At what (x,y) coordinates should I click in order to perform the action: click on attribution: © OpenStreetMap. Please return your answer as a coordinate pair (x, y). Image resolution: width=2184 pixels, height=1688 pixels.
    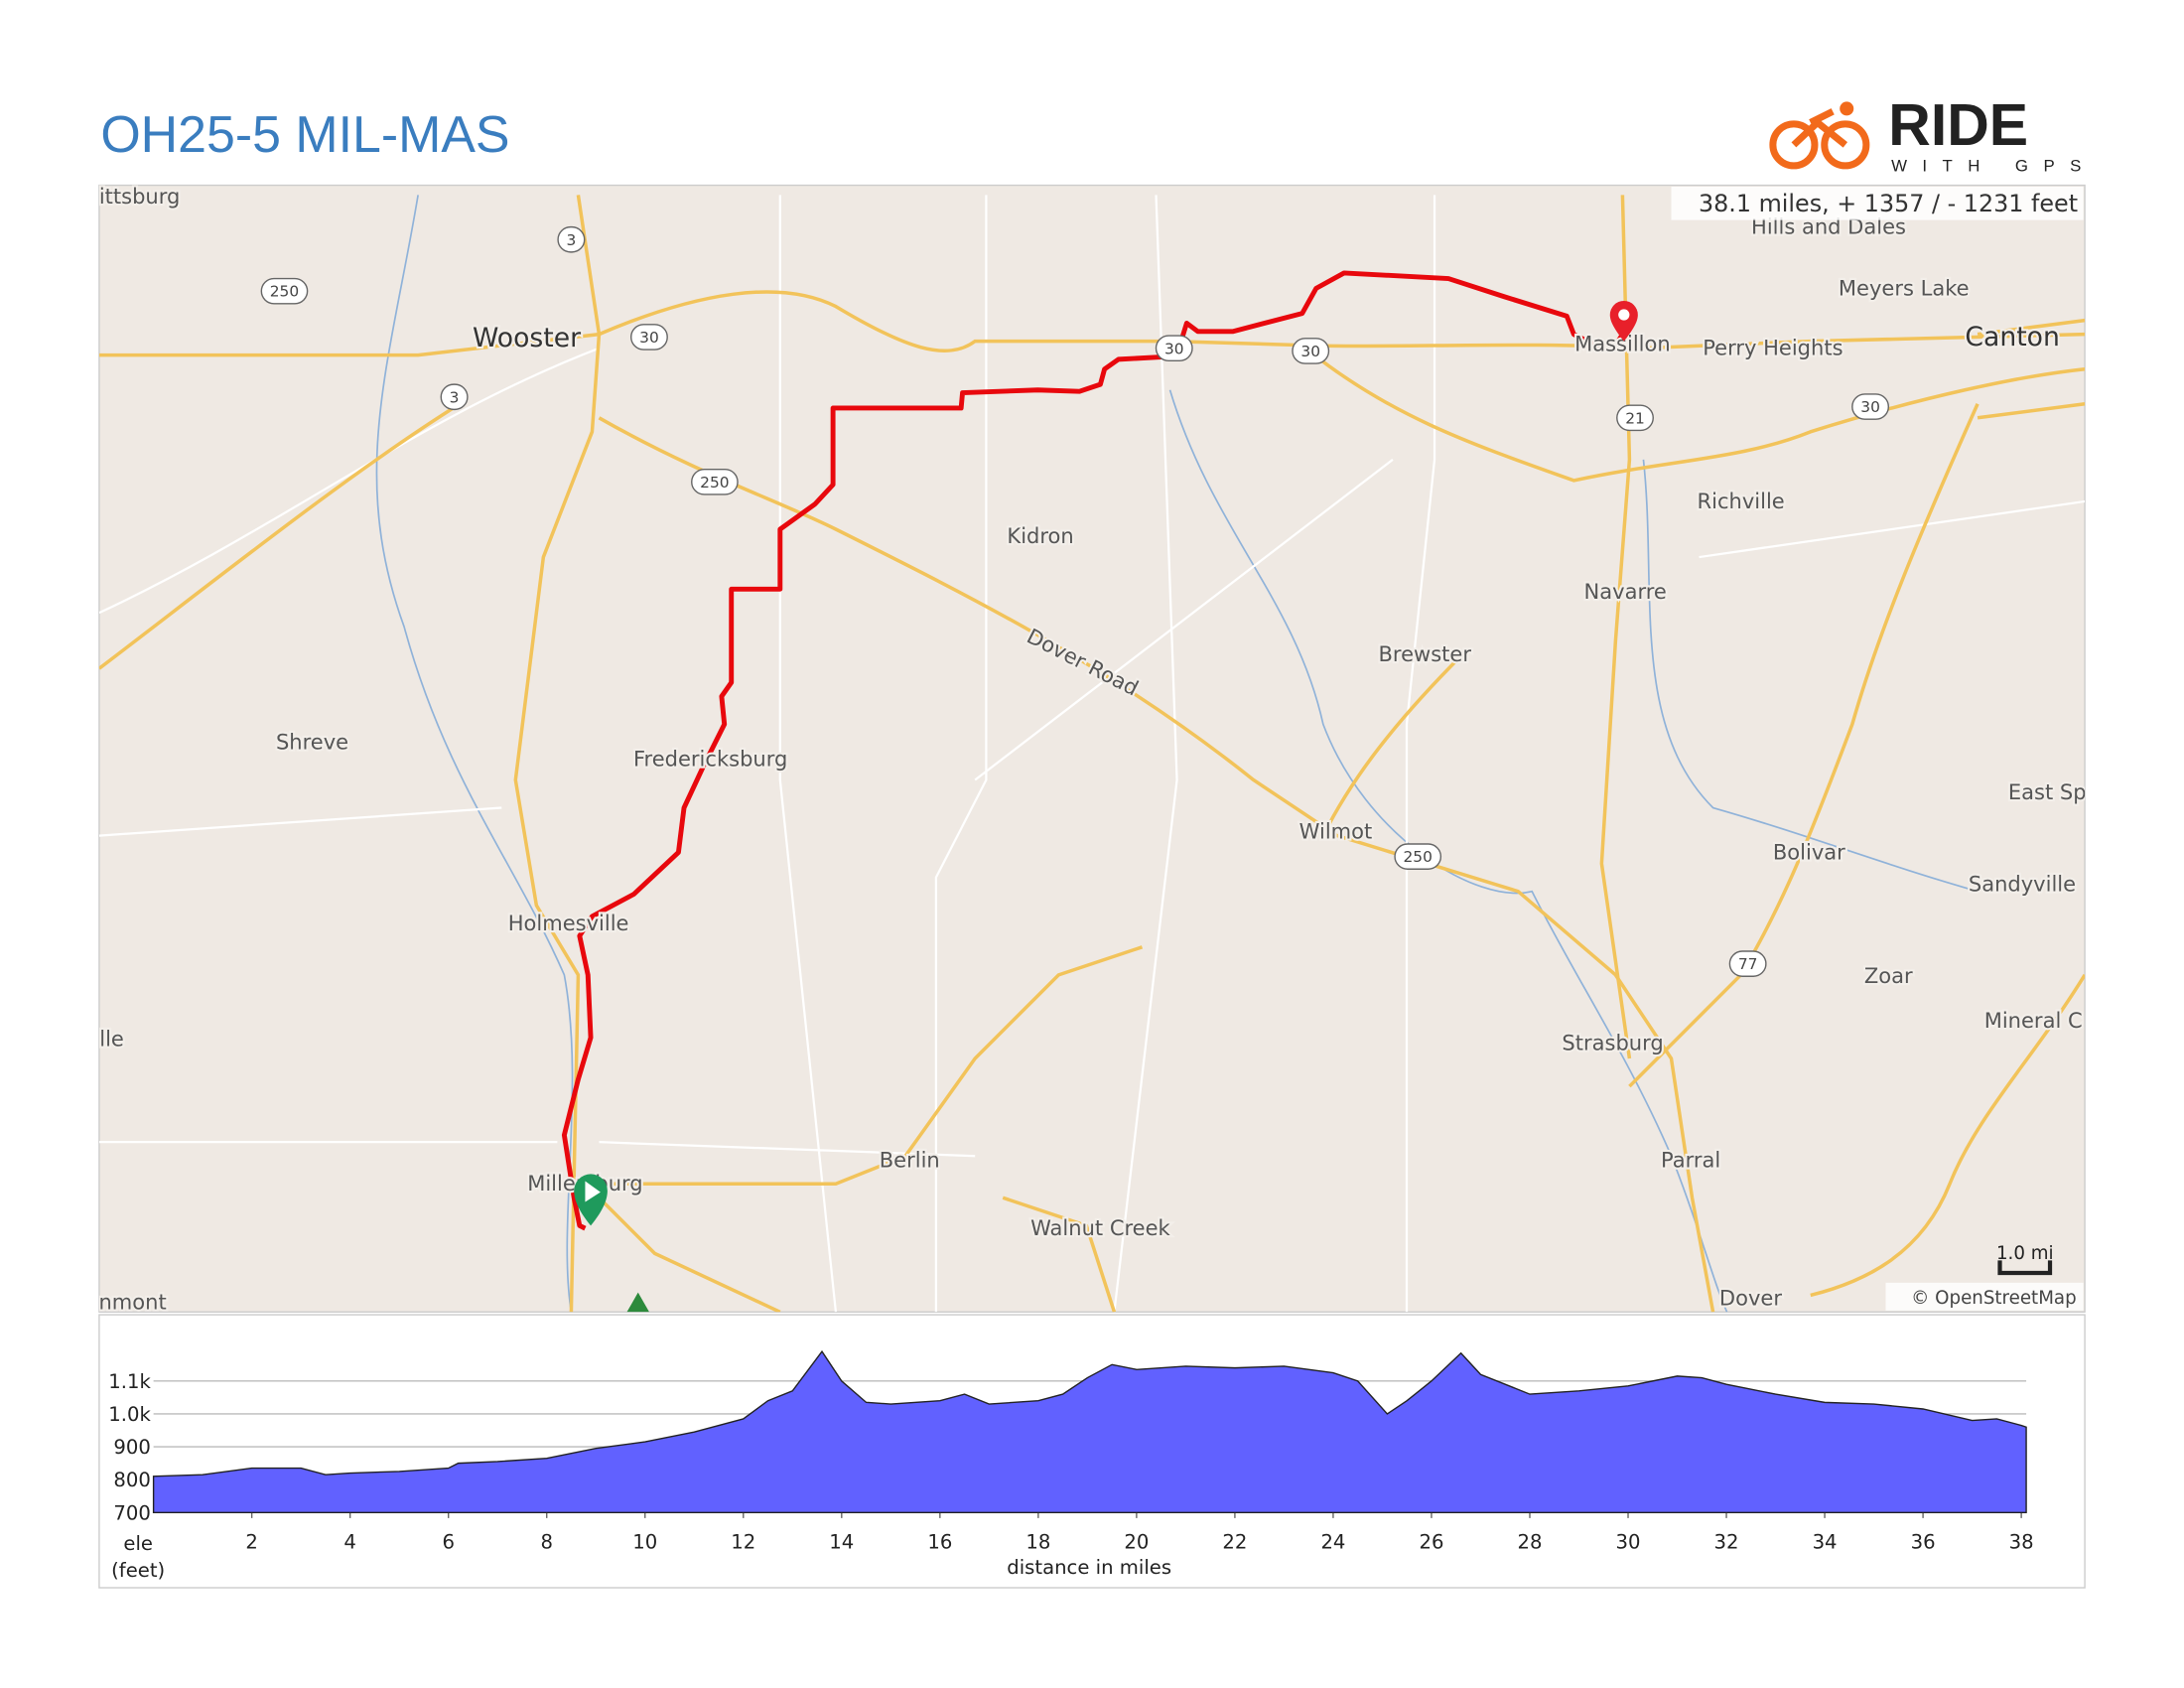
    Looking at the image, I should click on (1993, 1298).